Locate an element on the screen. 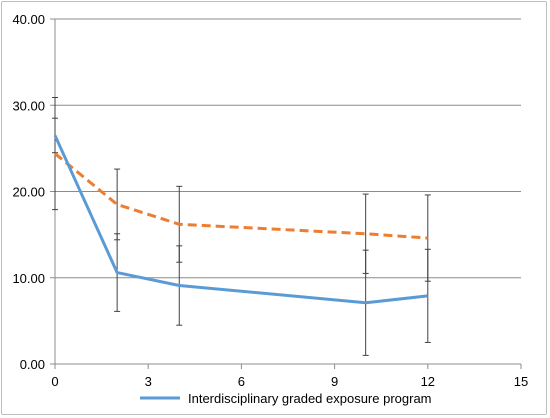 Image resolution: width=550 pixels, height=418 pixels. x-tick-label: 9 is located at coordinates (334, 381).